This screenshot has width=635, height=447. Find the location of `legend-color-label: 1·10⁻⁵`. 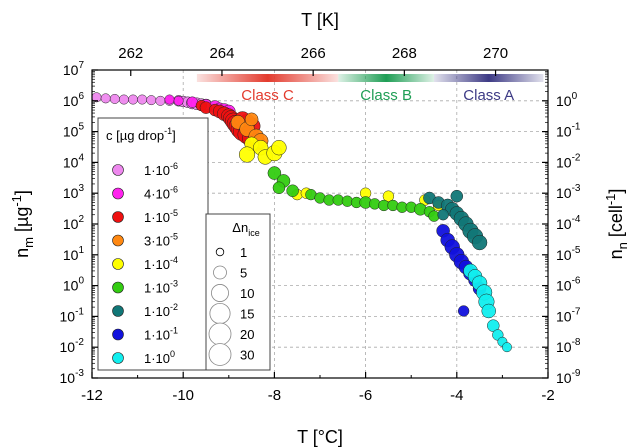

legend-color-label: 1·10⁻⁵ is located at coordinates (161, 216).